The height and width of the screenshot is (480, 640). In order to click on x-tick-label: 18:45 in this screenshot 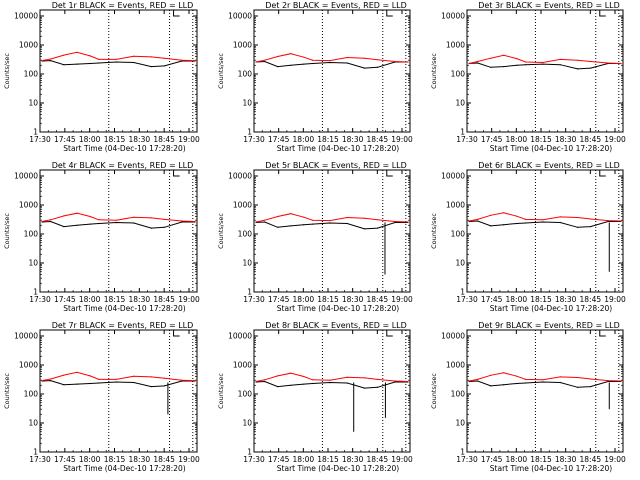, I will do `click(378, 139)`.